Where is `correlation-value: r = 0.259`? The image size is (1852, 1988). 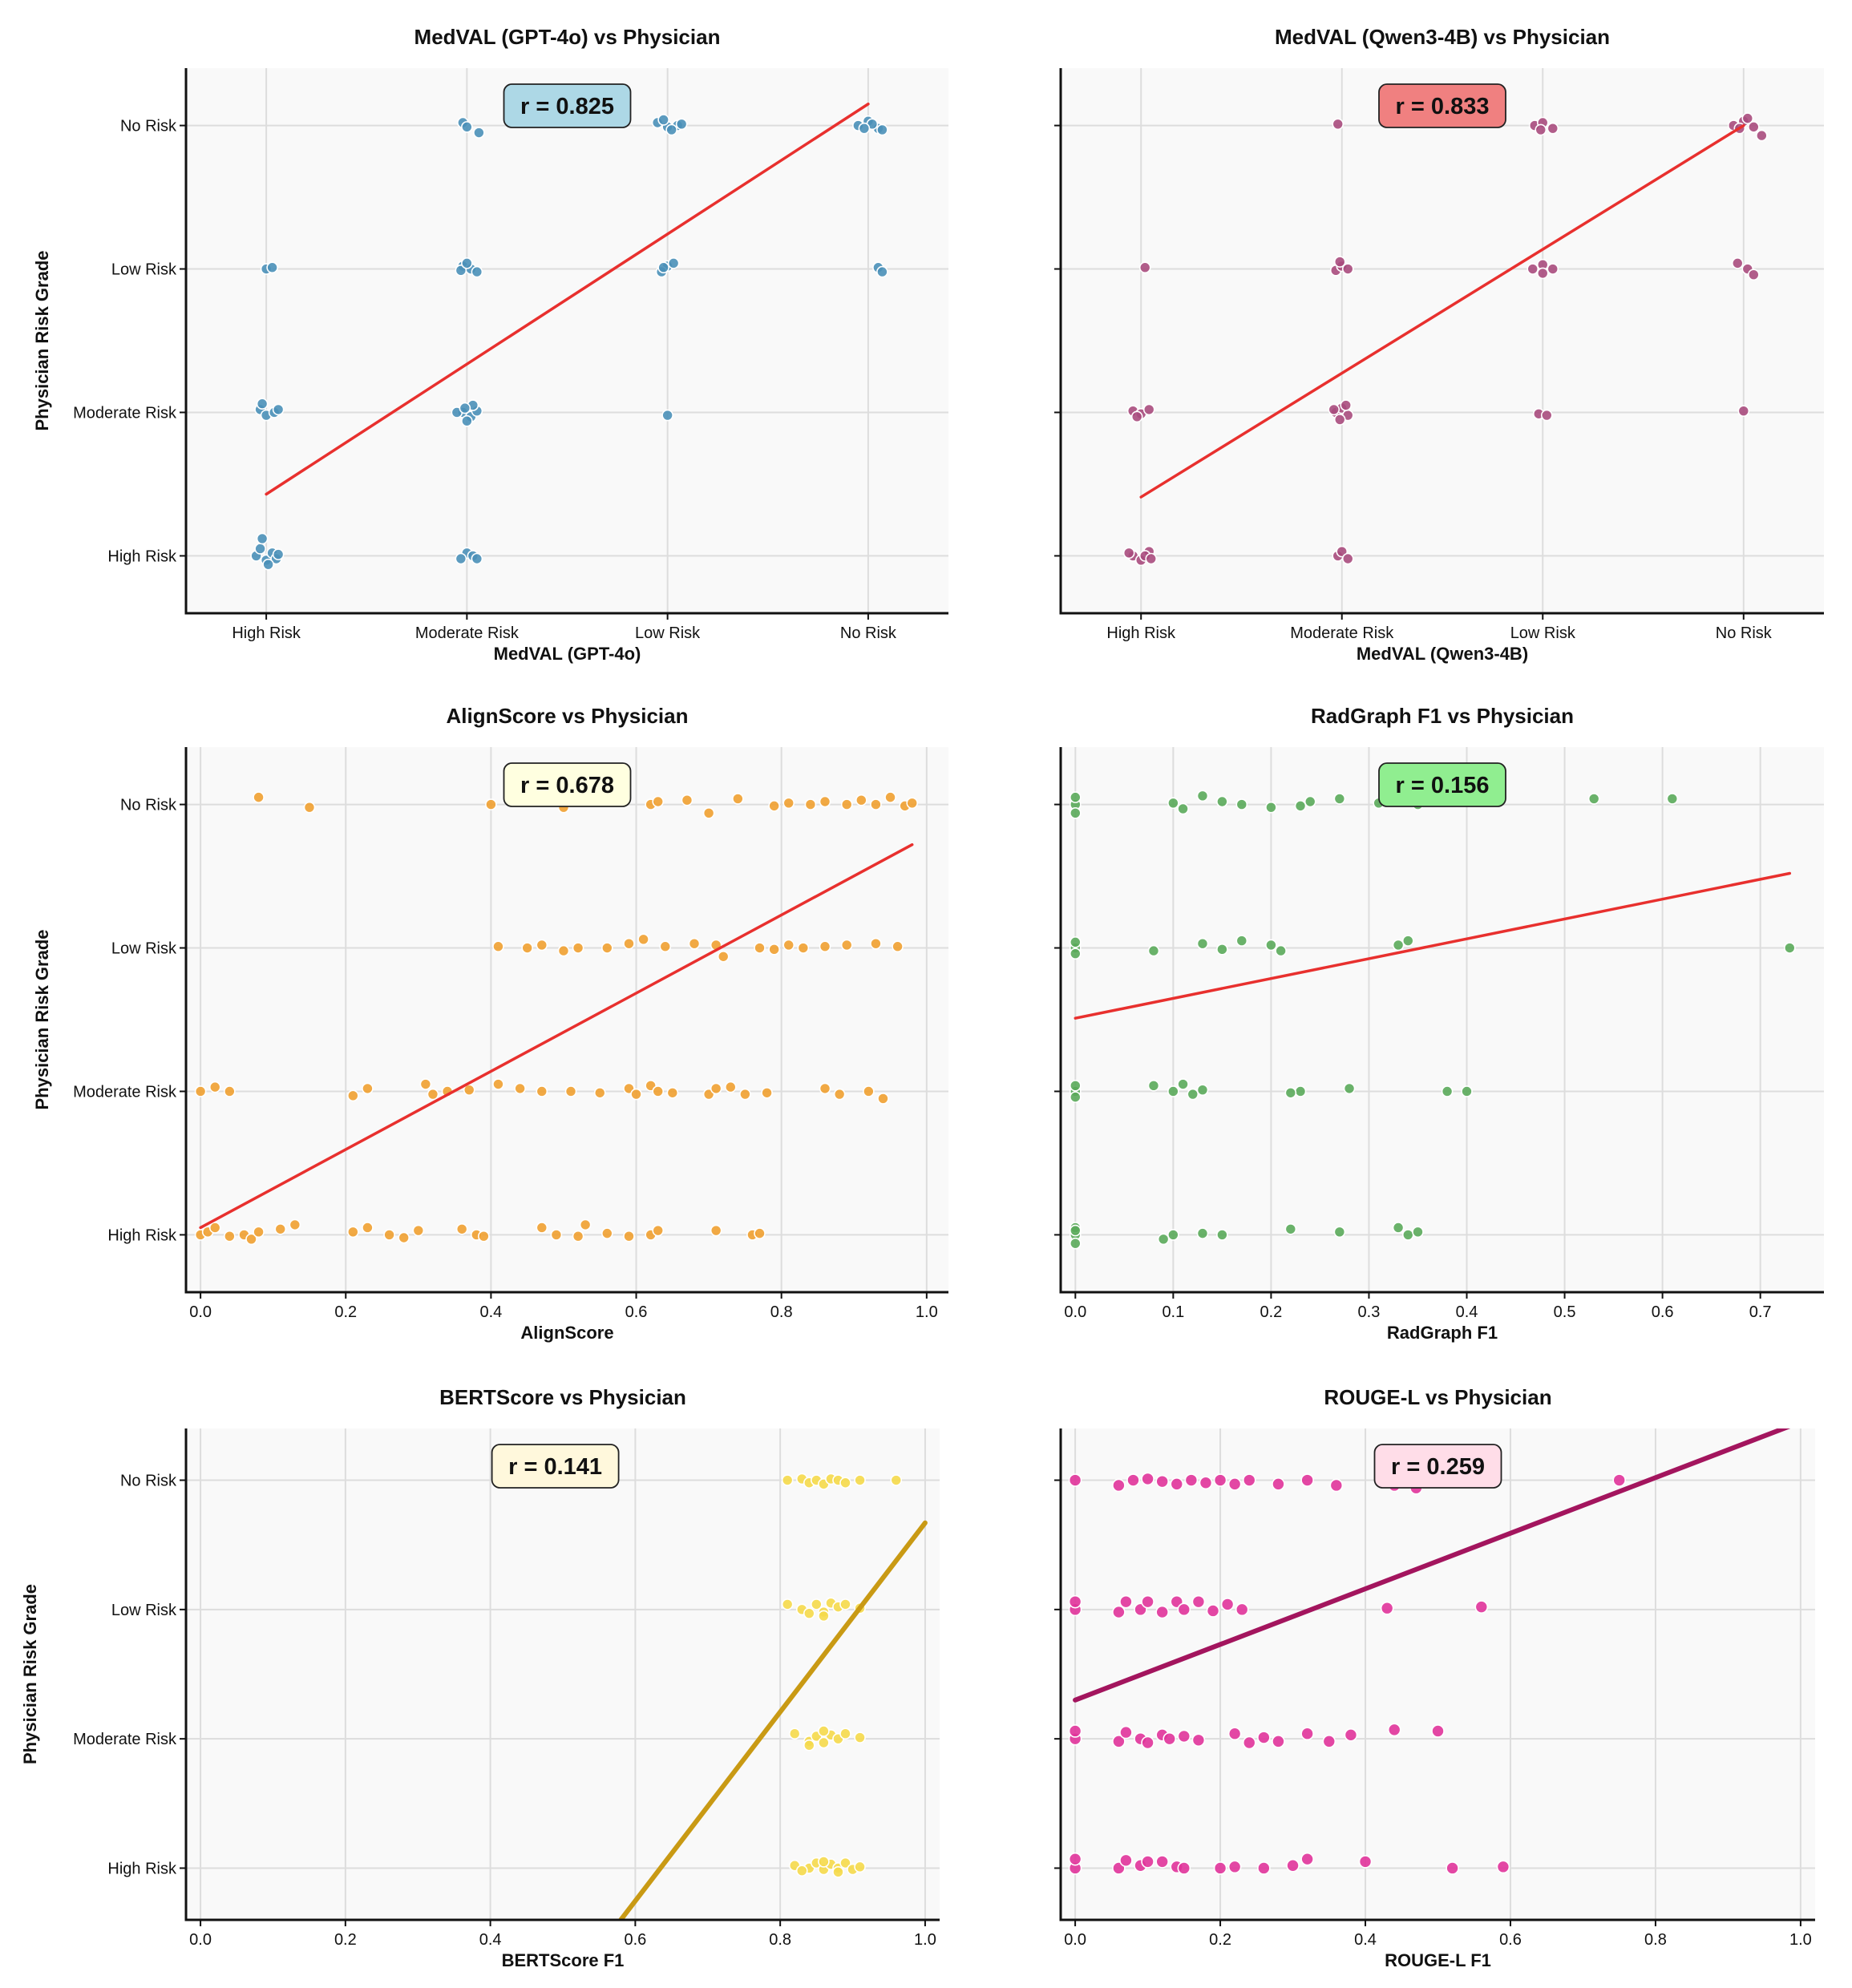 correlation-value: r = 0.259 is located at coordinates (1438, 1467).